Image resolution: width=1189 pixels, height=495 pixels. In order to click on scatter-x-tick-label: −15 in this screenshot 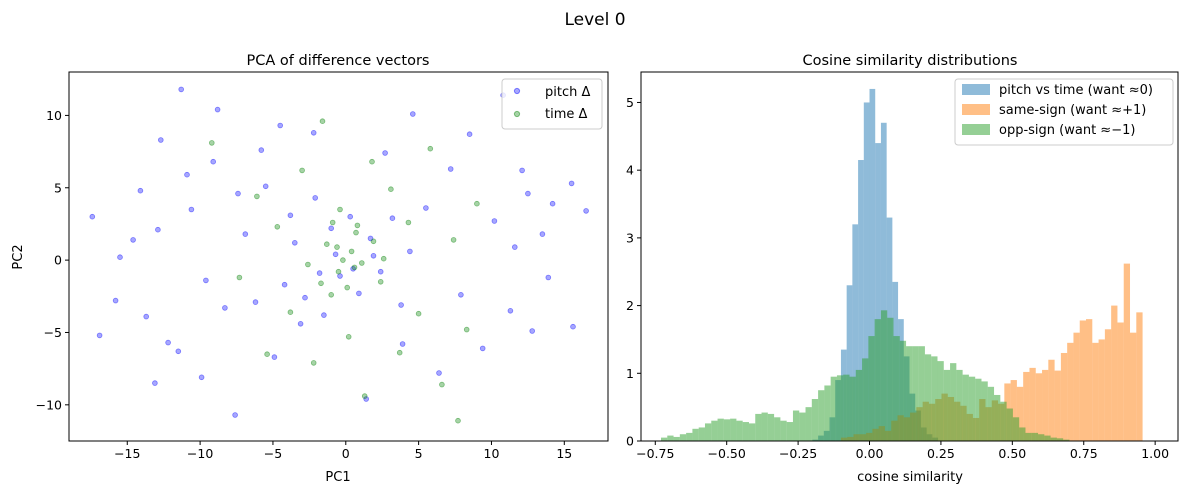, I will do `click(127, 453)`.